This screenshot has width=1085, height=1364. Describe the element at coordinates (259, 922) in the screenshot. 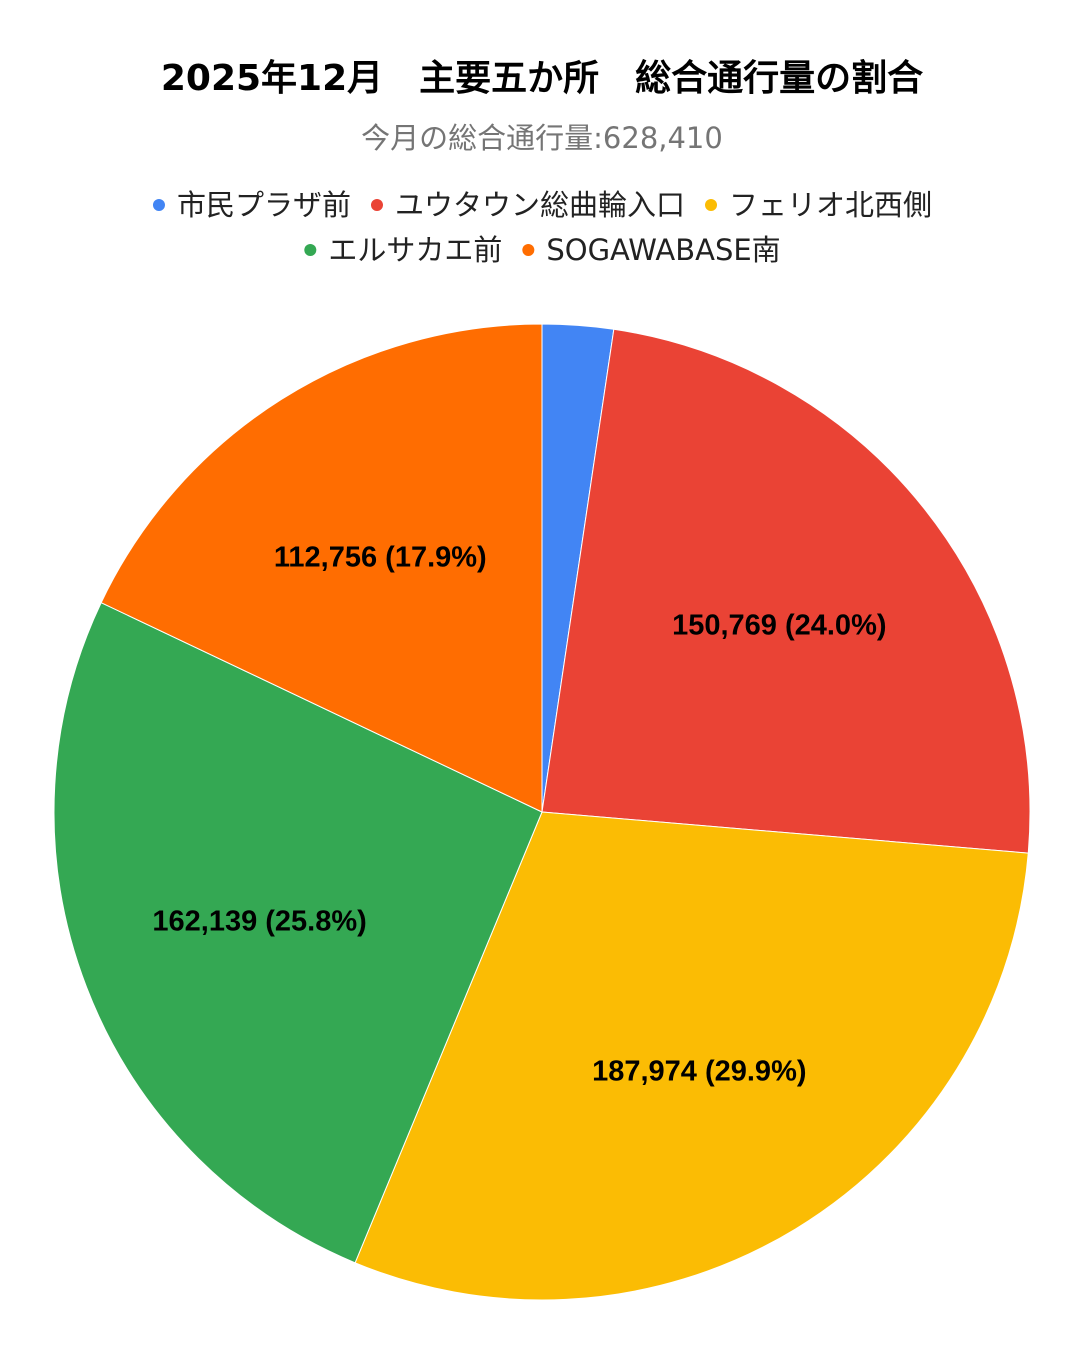

I see `slice-value-label: 162,139 (25.8%)` at that location.